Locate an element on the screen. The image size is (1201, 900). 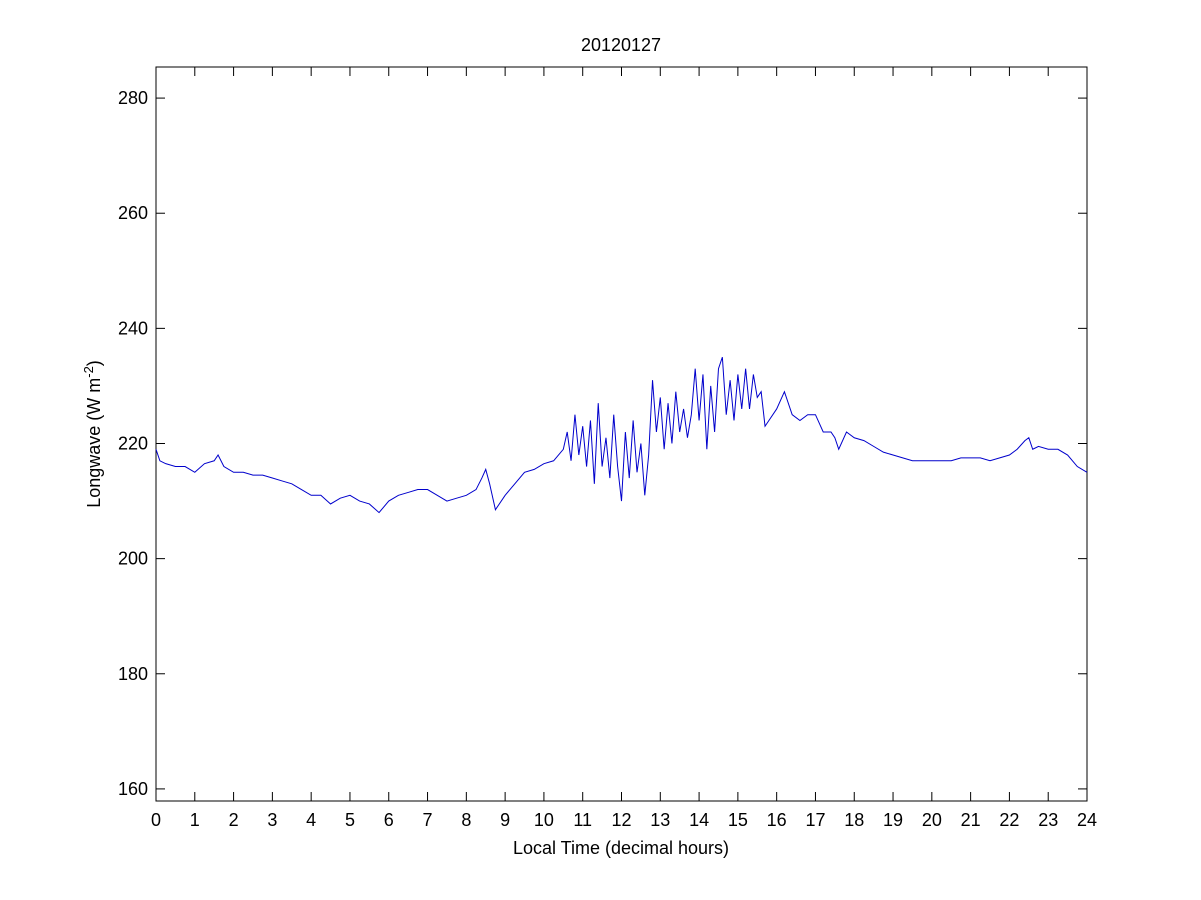
y-label-tail: ) is located at coordinates (94, 363).